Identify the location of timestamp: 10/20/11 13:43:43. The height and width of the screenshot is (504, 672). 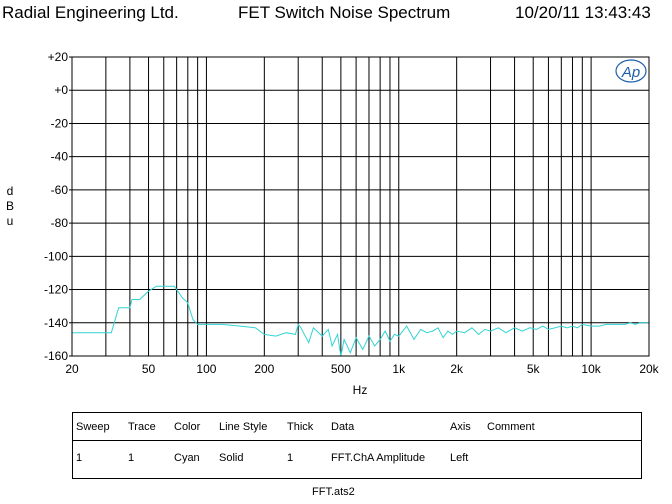
(583, 12).